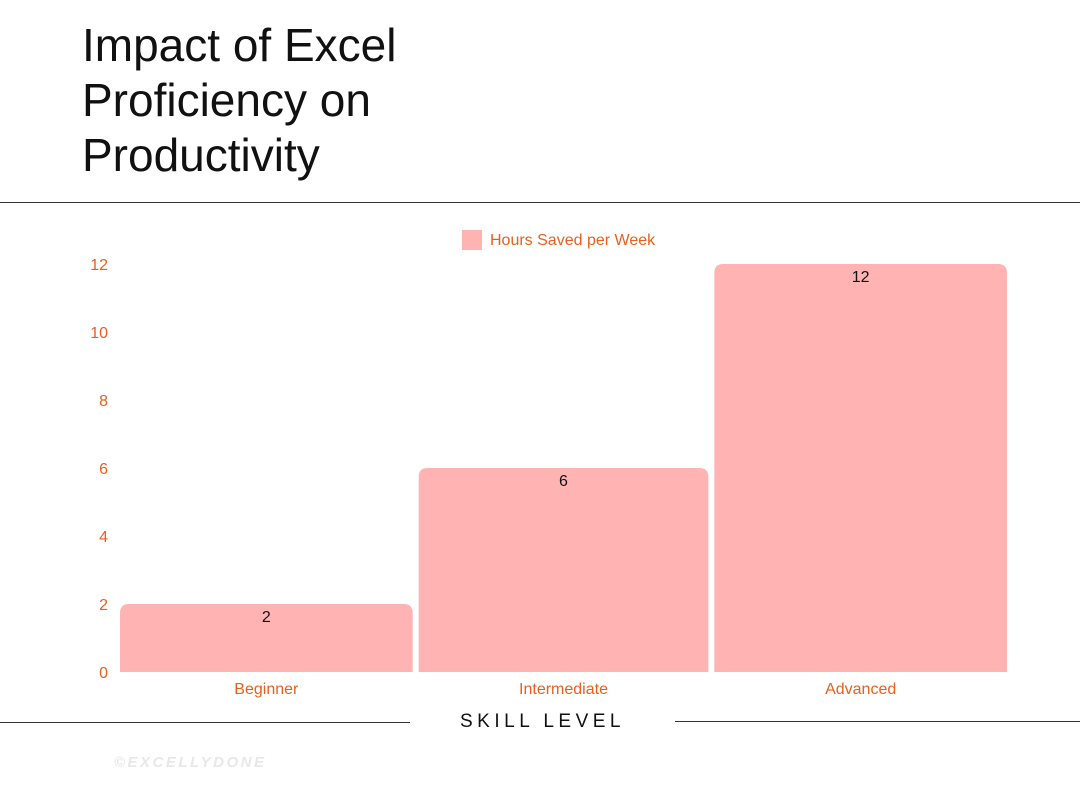 The image size is (1080, 795). I want to click on bar-advanced, so click(860, 468).